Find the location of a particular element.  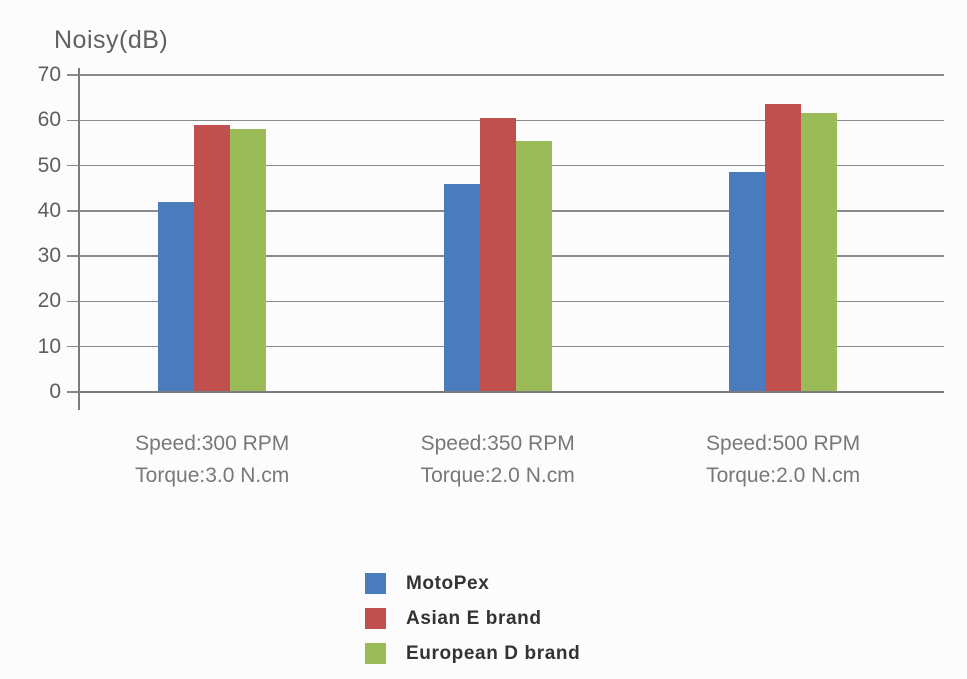

y-tick-label: 50 is located at coordinates (49, 165).